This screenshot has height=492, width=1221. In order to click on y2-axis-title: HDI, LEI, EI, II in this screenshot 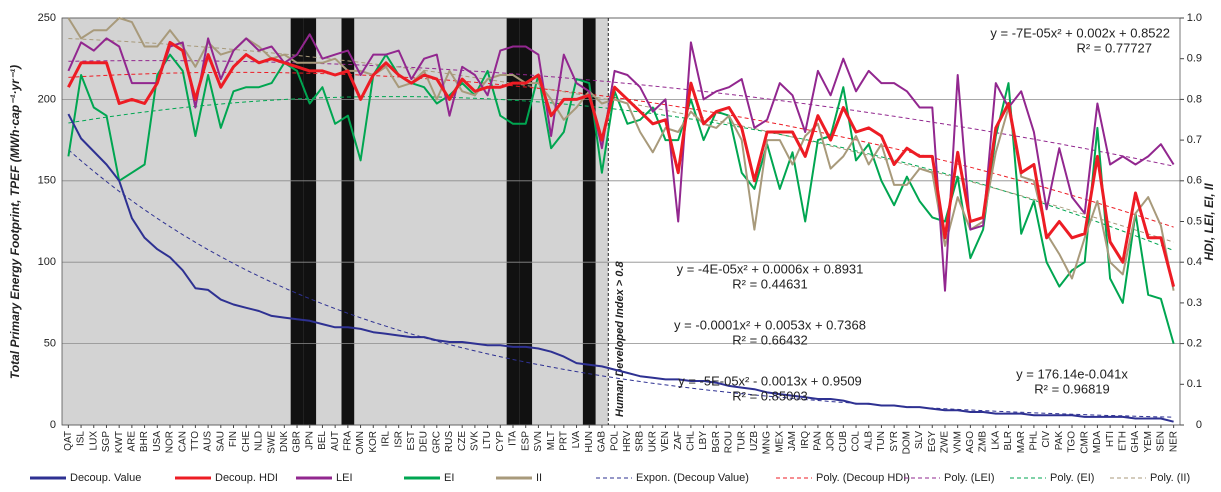, I will do `click(1209, 222)`.